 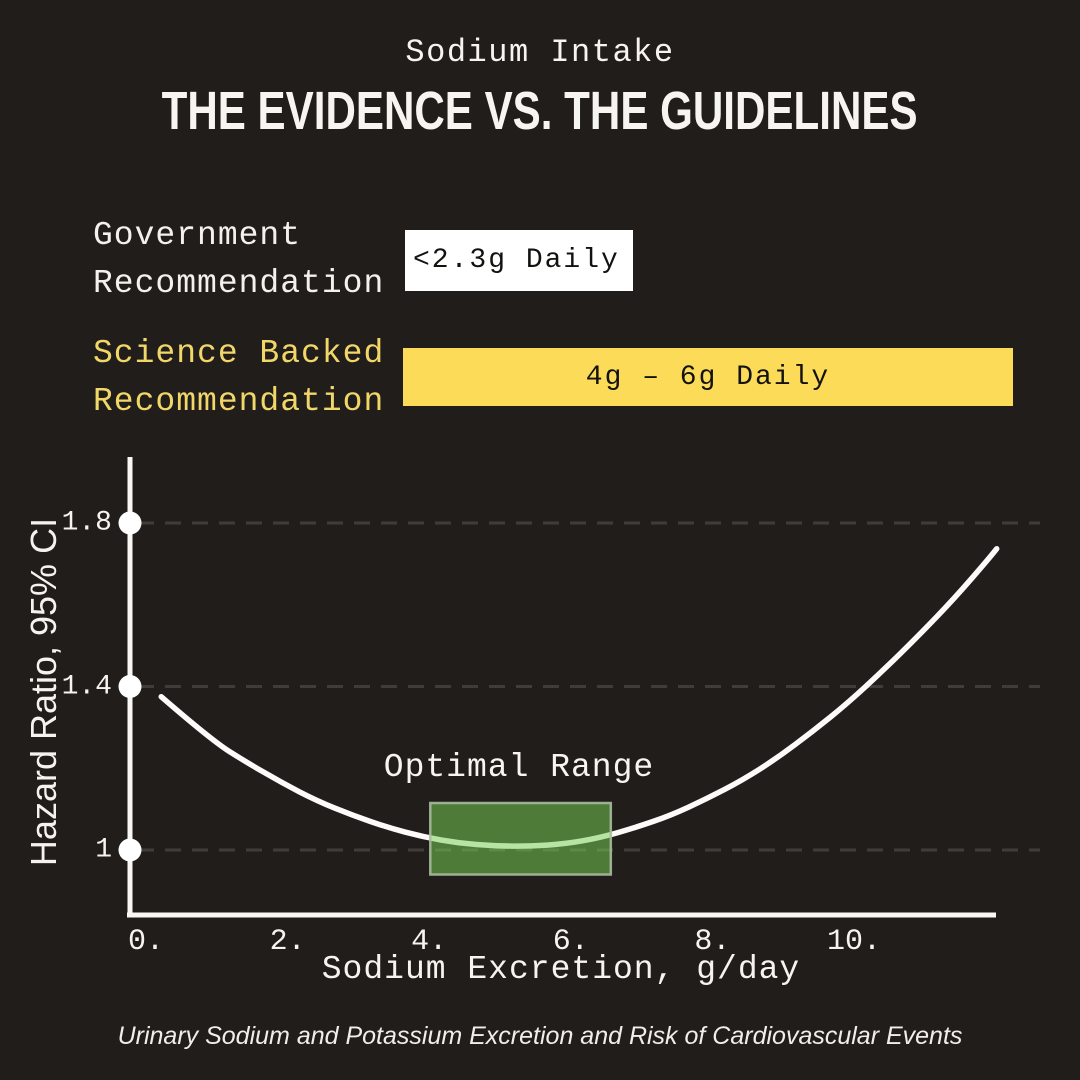 I want to click on page-title-wrap: THE EVIDENCE VS. THE GUIDELINES, so click(x=540, y=111).